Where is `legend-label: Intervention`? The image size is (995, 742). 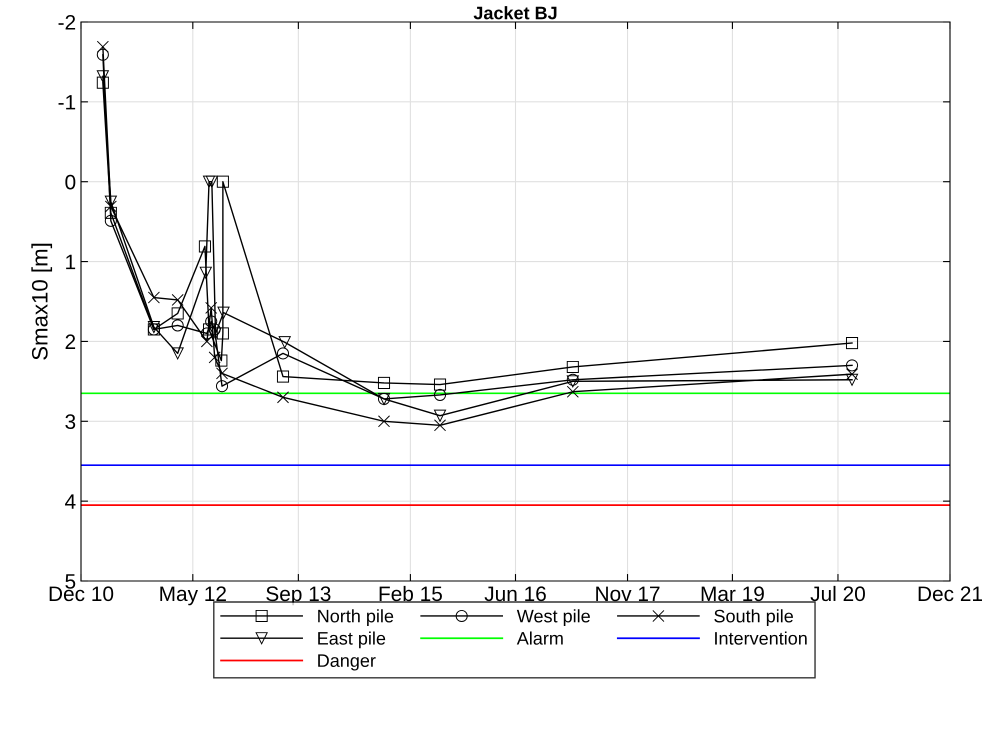 legend-label: Intervention is located at coordinates (761, 638).